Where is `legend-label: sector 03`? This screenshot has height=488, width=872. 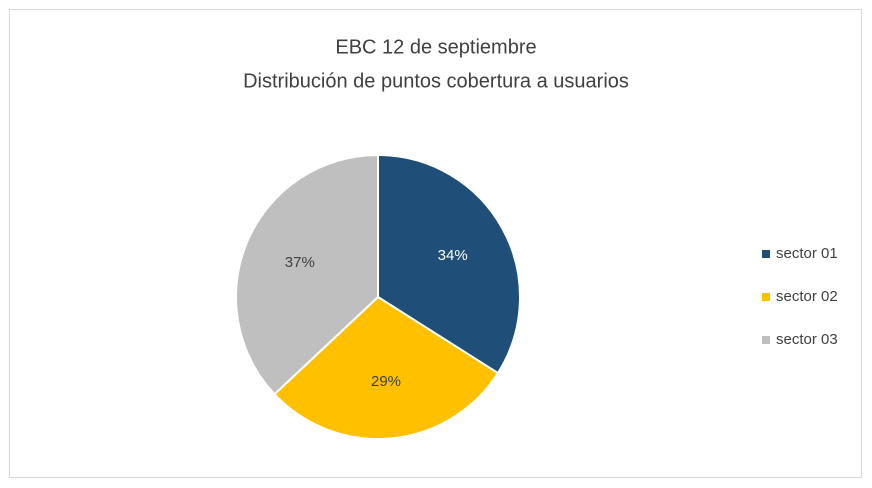
legend-label: sector 03 is located at coordinates (807, 339).